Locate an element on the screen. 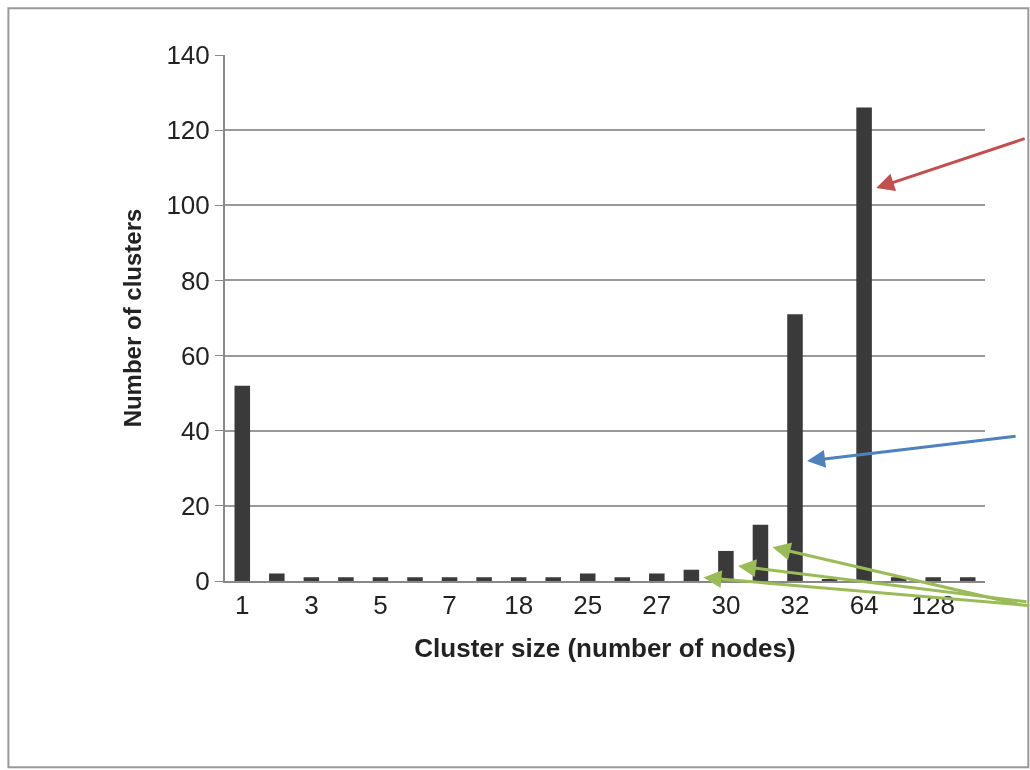  y-tick-label: 60 is located at coordinates (195, 355).